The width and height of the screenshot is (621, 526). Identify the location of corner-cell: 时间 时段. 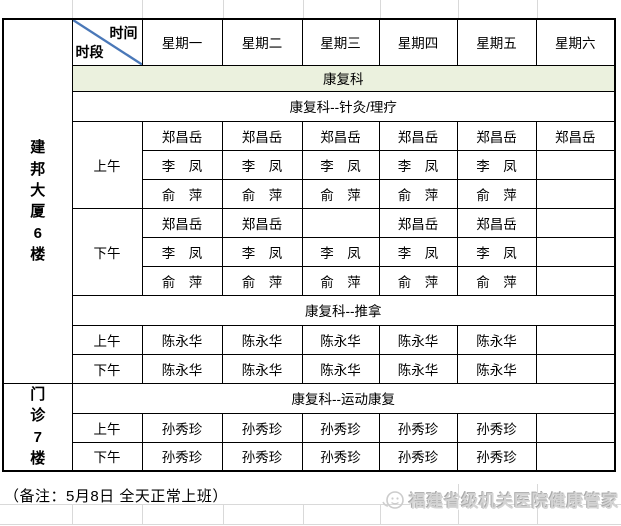
(107, 42).